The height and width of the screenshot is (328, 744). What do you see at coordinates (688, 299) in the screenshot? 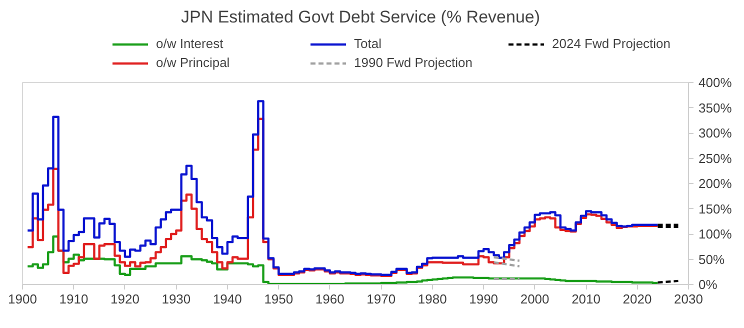
I see `x-tick-label: 2030` at bounding box center [688, 299].